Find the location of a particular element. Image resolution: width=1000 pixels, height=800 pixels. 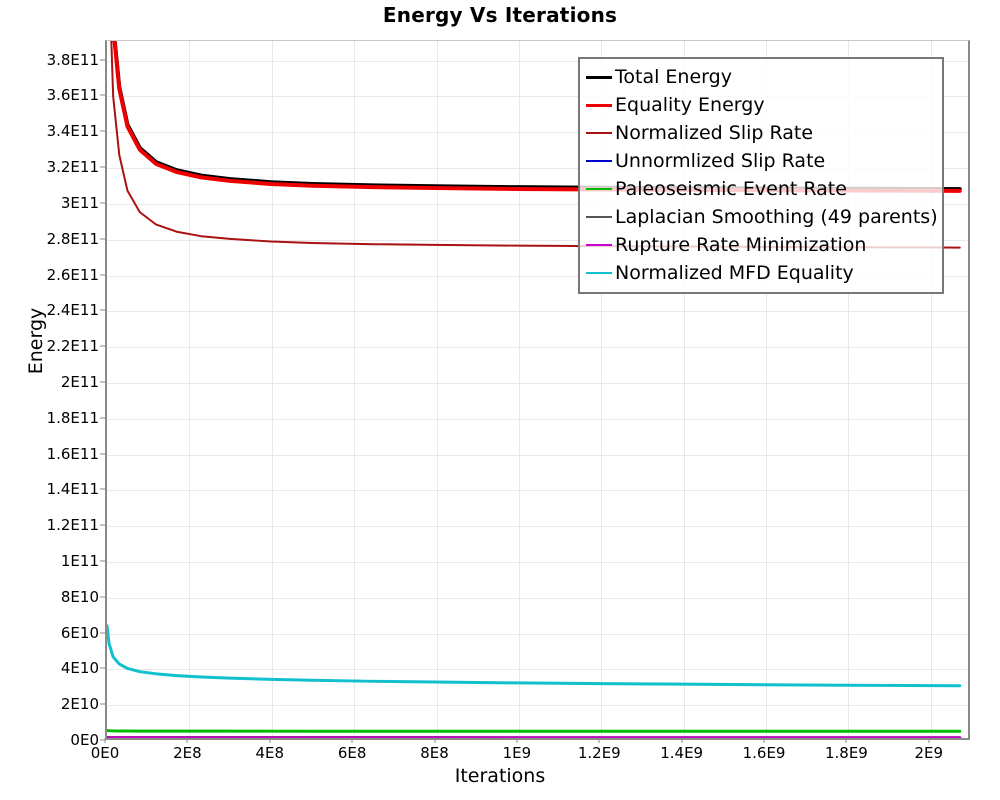

legend-item-label: Total Energy is located at coordinates (673, 77).